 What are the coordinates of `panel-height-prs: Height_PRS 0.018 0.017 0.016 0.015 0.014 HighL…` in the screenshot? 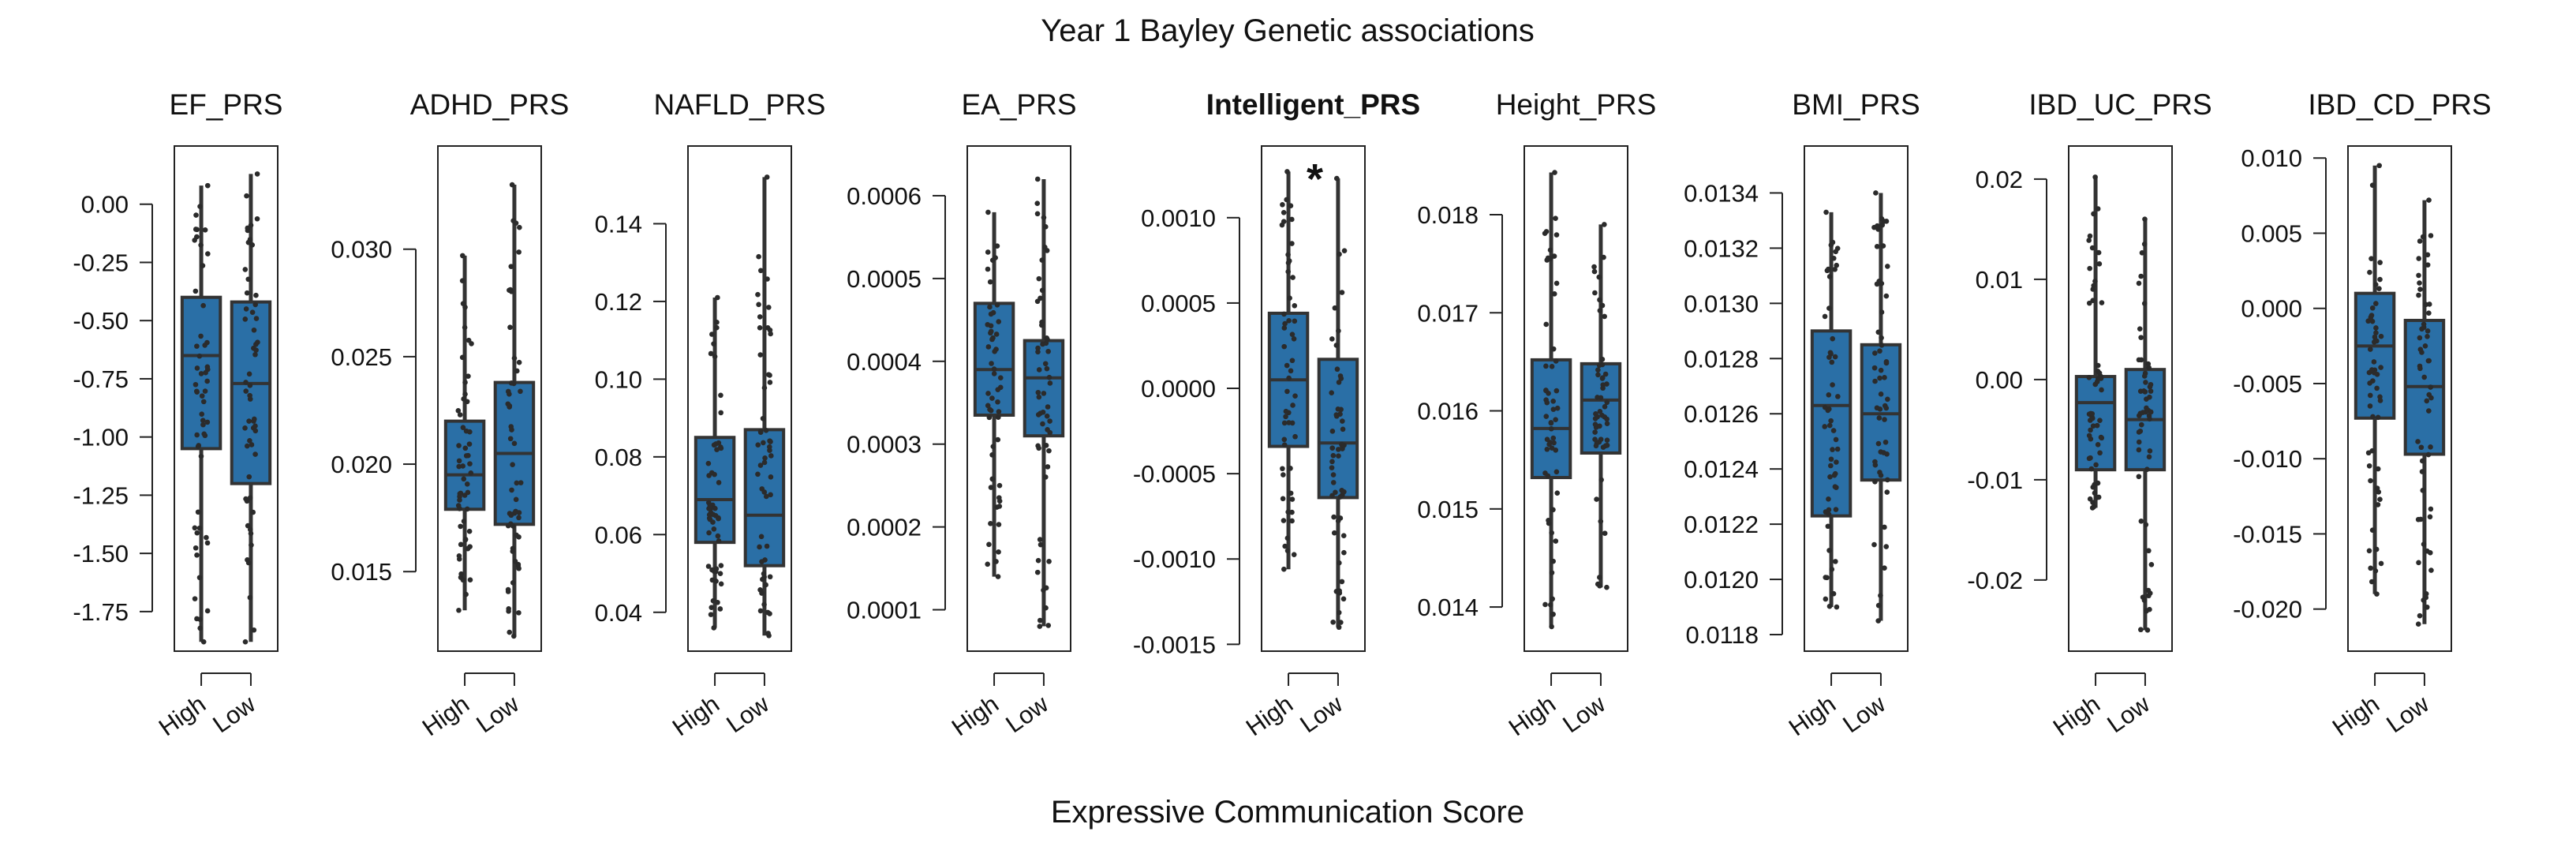 It's located at (1536, 414).